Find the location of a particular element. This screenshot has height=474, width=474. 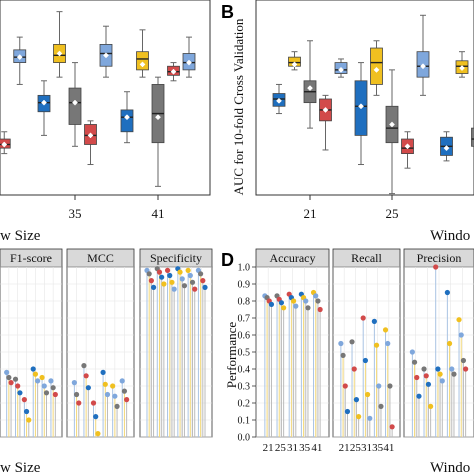

panel-c-x-axis-label: w Size is located at coordinates (20, 467).